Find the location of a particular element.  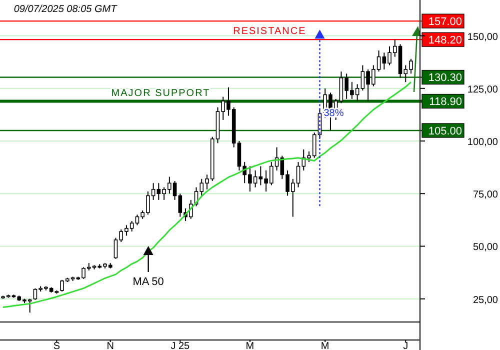

y-tick-label: 125,00 is located at coordinates (482, 90).